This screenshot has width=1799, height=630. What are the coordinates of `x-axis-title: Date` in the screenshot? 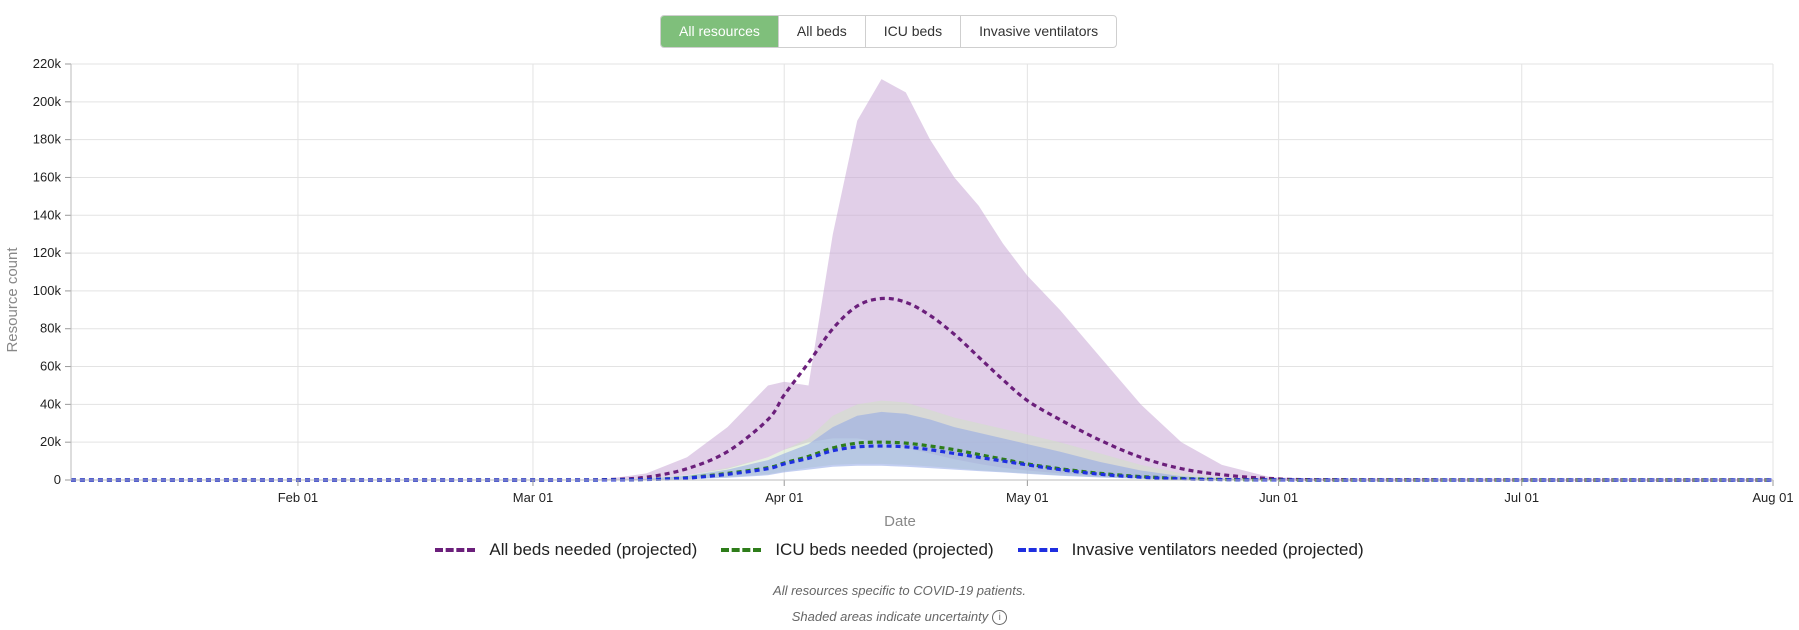 It's located at (900, 521).